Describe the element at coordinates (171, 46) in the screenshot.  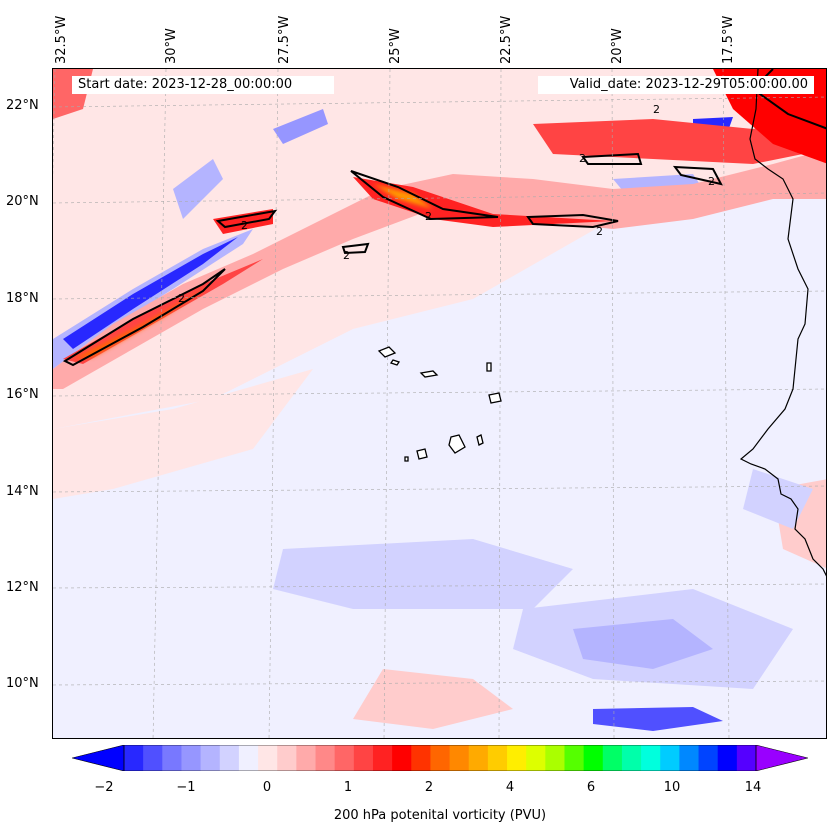
I see `lon-label-30w: 30°W` at that location.